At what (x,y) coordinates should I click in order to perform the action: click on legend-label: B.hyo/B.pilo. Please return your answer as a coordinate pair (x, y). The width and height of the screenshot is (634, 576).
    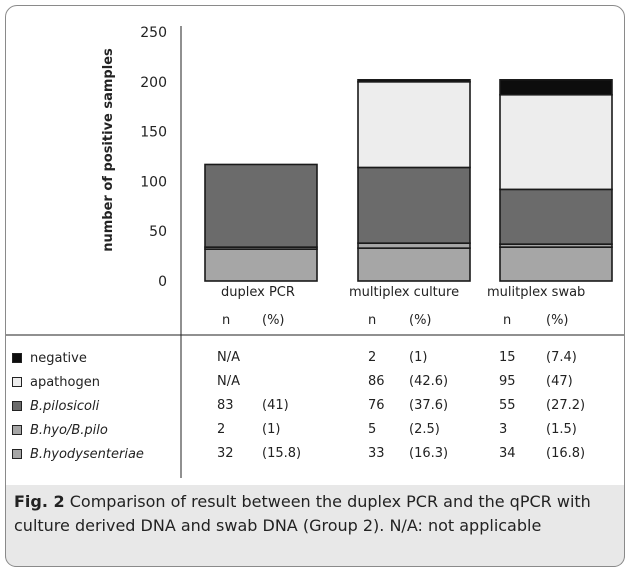
    Looking at the image, I should click on (69, 430).